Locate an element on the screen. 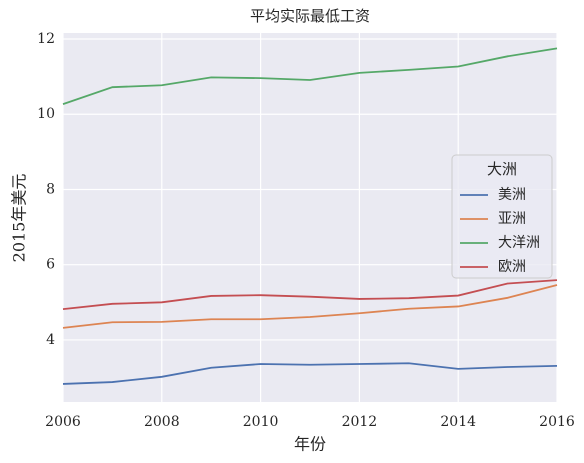 The height and width of the screenshot is (463, 584). legend-box is located at coordinates (502, 216).